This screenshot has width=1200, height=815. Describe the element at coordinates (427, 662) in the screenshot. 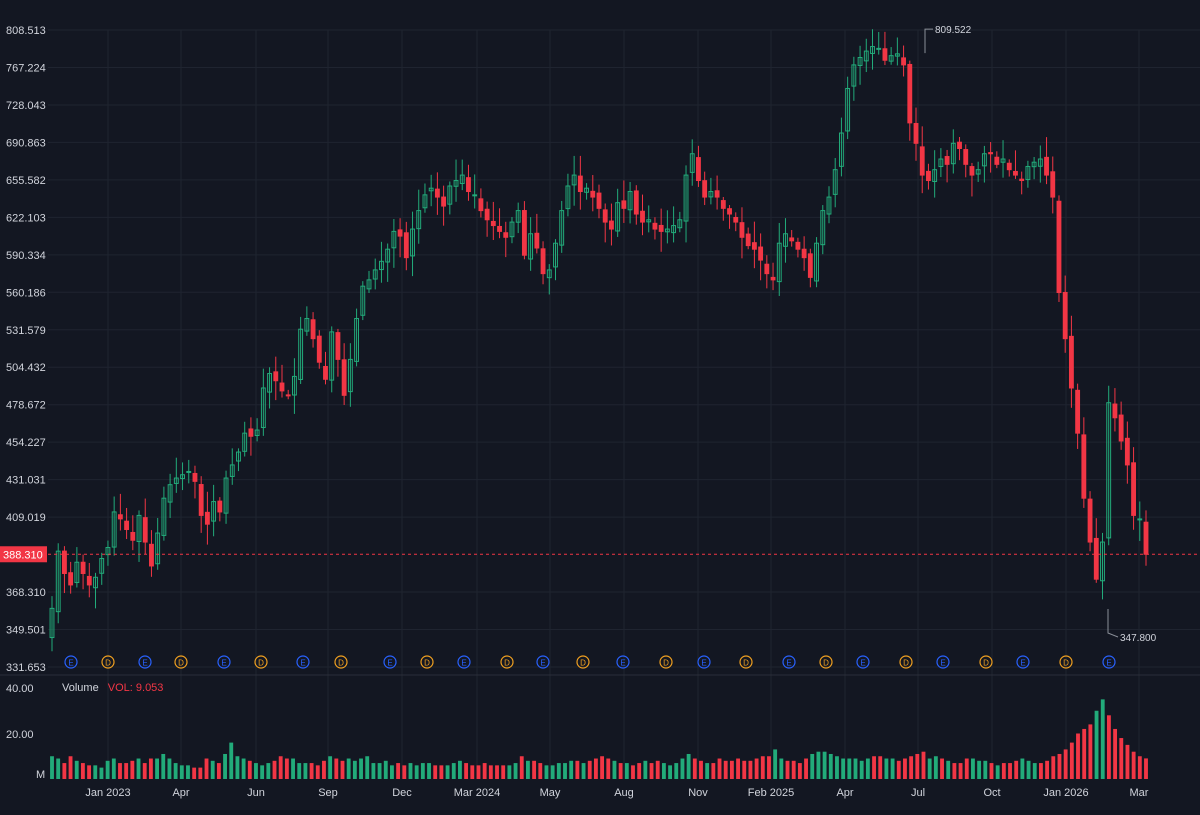

I see `event-marker-9: D` at that location.